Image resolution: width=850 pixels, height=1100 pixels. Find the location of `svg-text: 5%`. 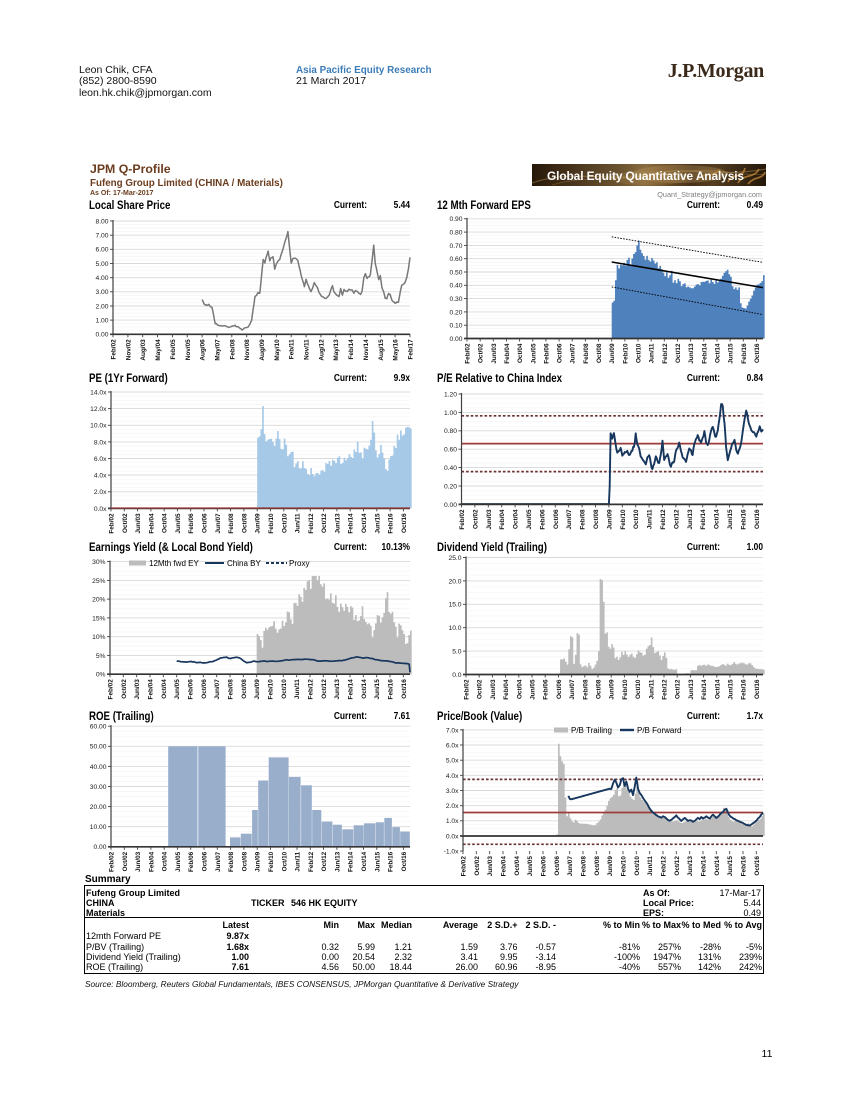

svg-text: 5% is located at coordinates (101, 656).